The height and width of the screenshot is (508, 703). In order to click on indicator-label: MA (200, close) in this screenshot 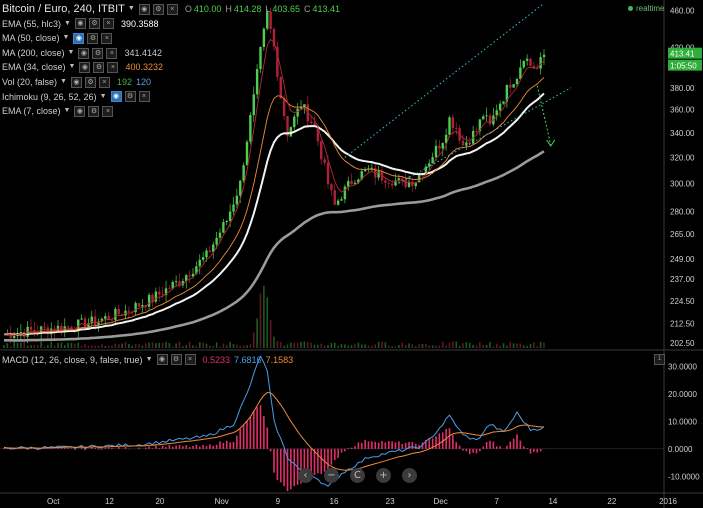, I will do `click(33, 52)`.